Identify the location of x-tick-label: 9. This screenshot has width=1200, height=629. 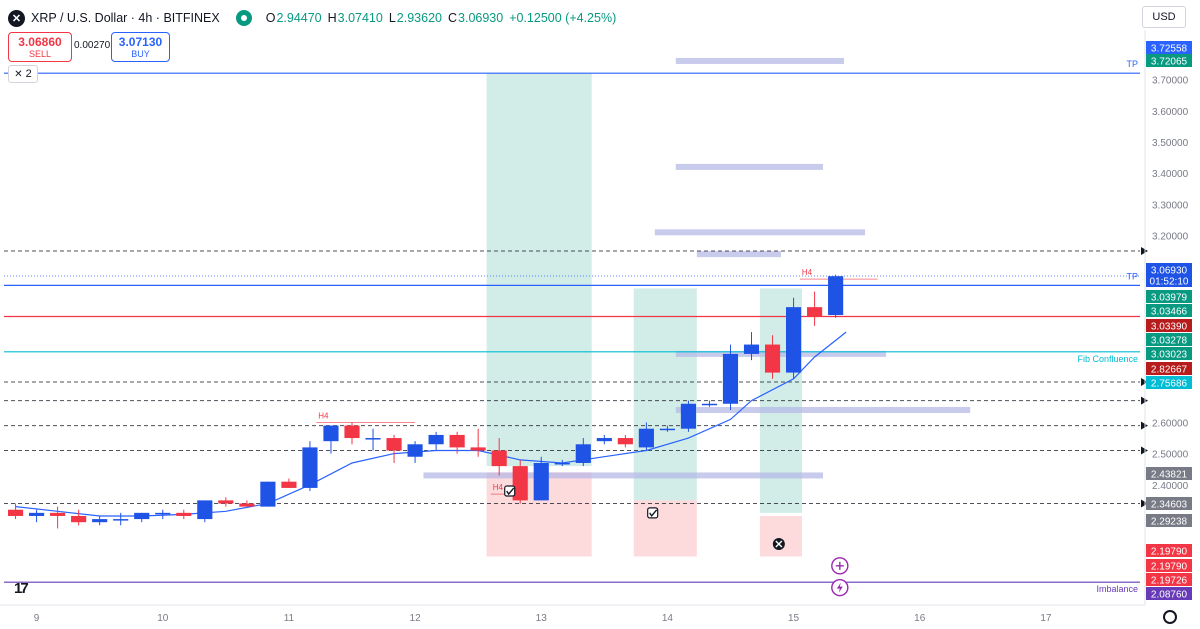
(37, 618).